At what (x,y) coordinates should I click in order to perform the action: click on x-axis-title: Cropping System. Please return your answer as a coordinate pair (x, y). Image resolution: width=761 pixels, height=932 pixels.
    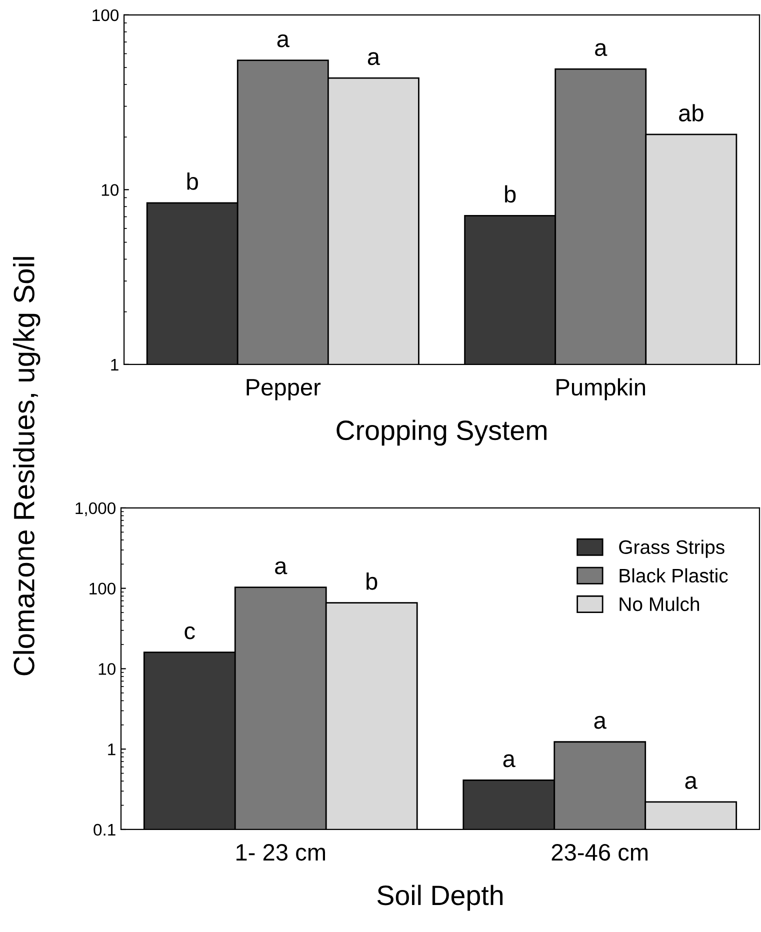
    Looking at the image, I should click on (441, 433).